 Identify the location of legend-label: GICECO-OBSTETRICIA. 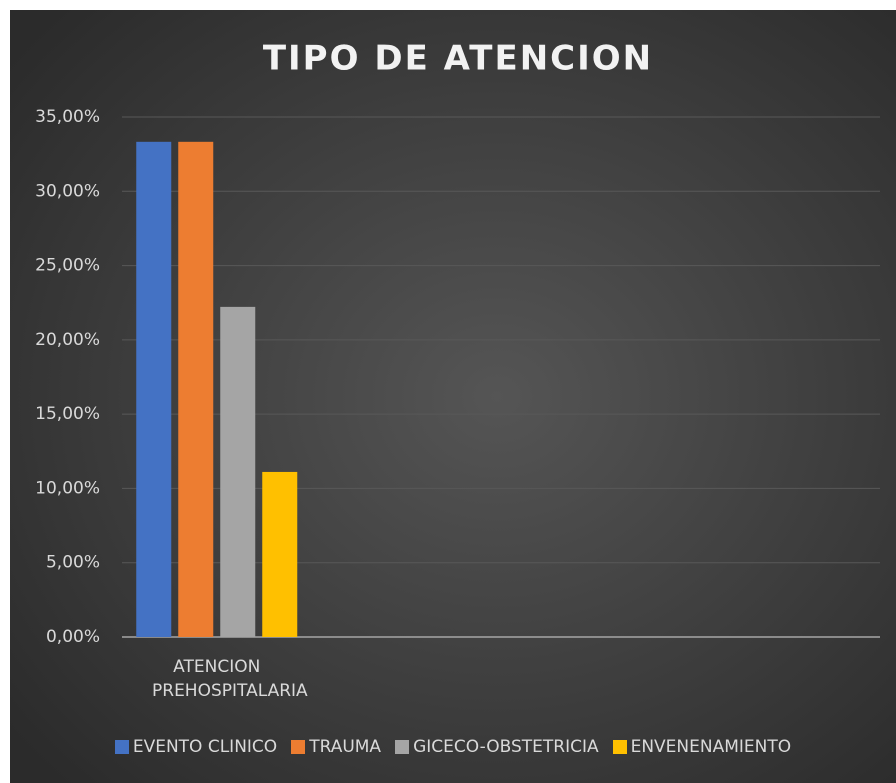
(506, 747).